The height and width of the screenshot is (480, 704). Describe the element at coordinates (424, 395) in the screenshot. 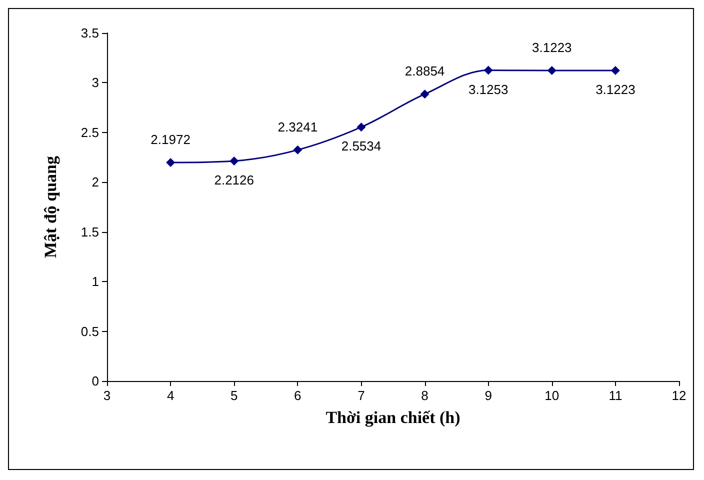

I see `x-tick-label: 8` at that location.